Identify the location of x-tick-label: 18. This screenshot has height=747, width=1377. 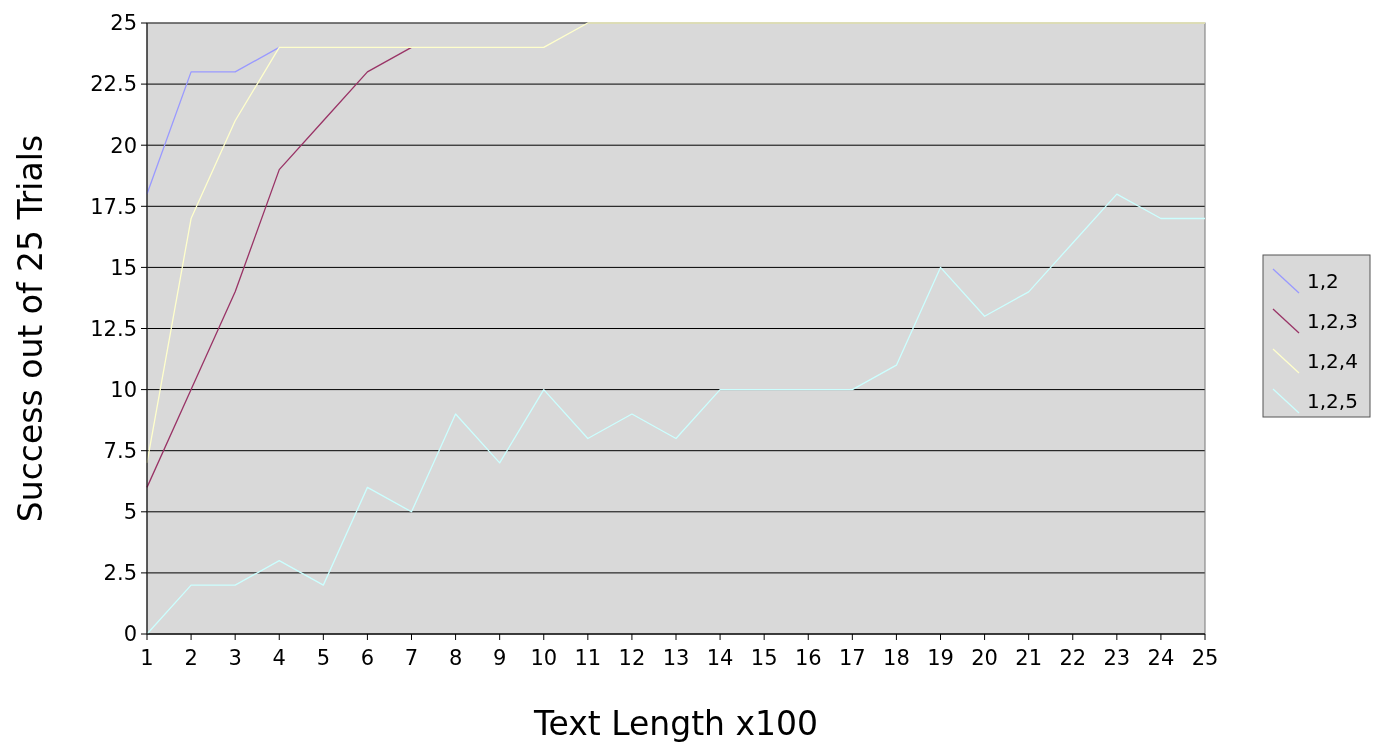
(896, 658).